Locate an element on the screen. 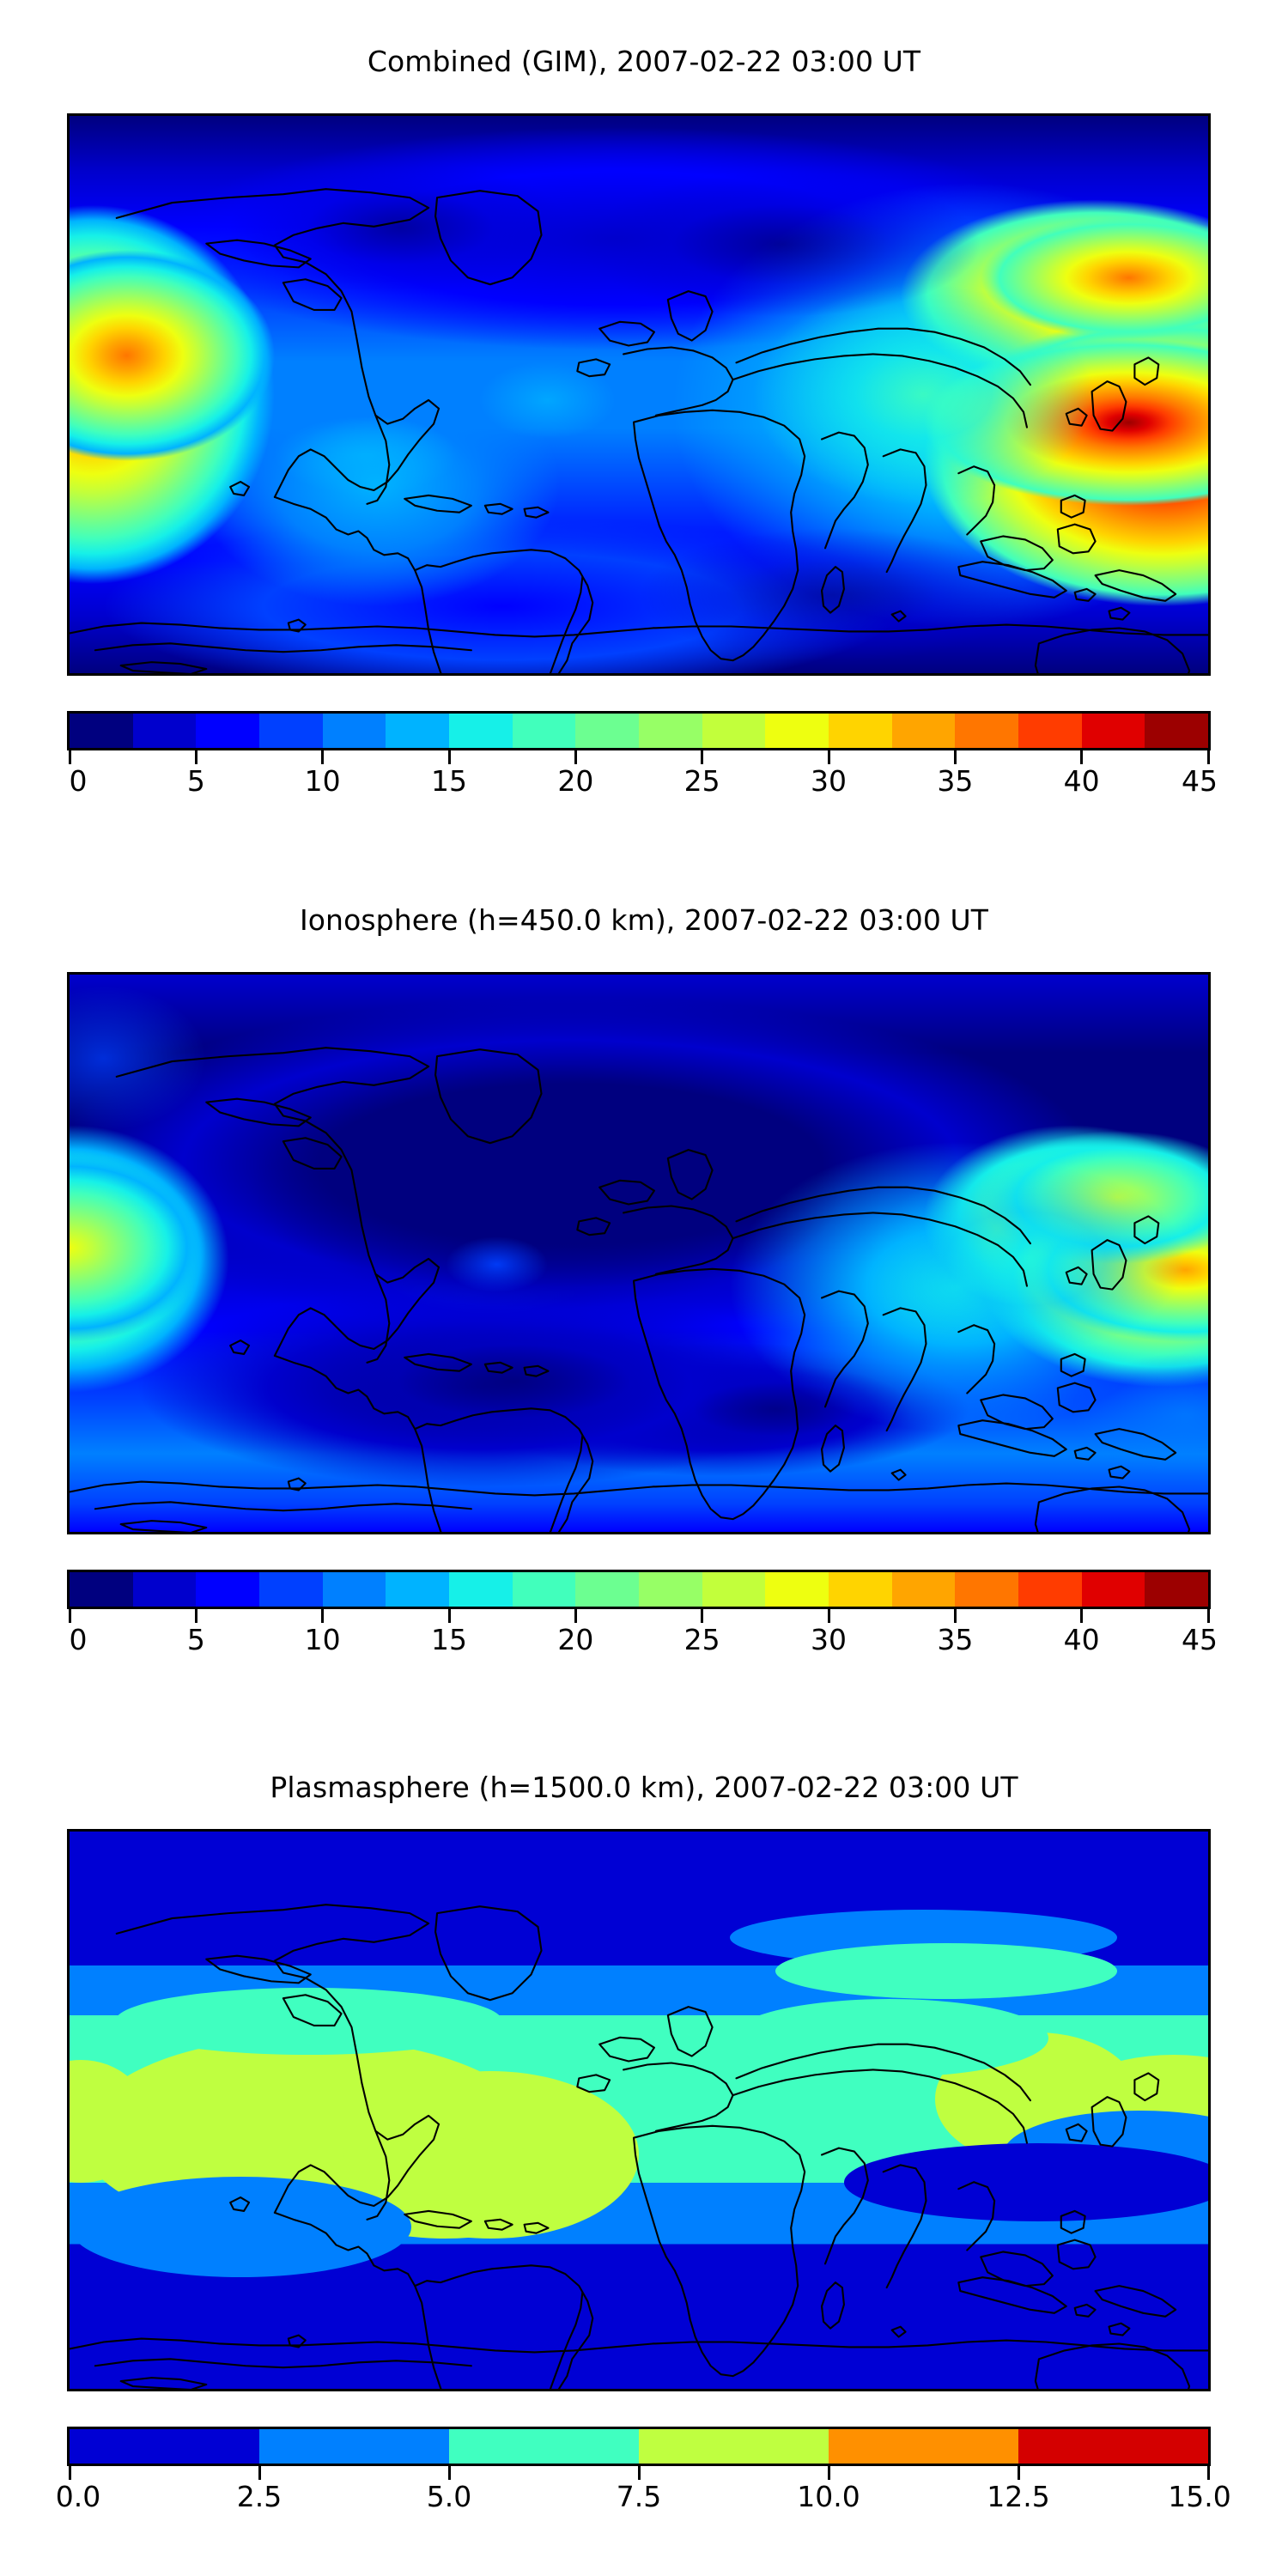  colorbar-ionosphere: 0 5 10 15 20 25 30 35 40 45 is located at coordinates (642, 1616).